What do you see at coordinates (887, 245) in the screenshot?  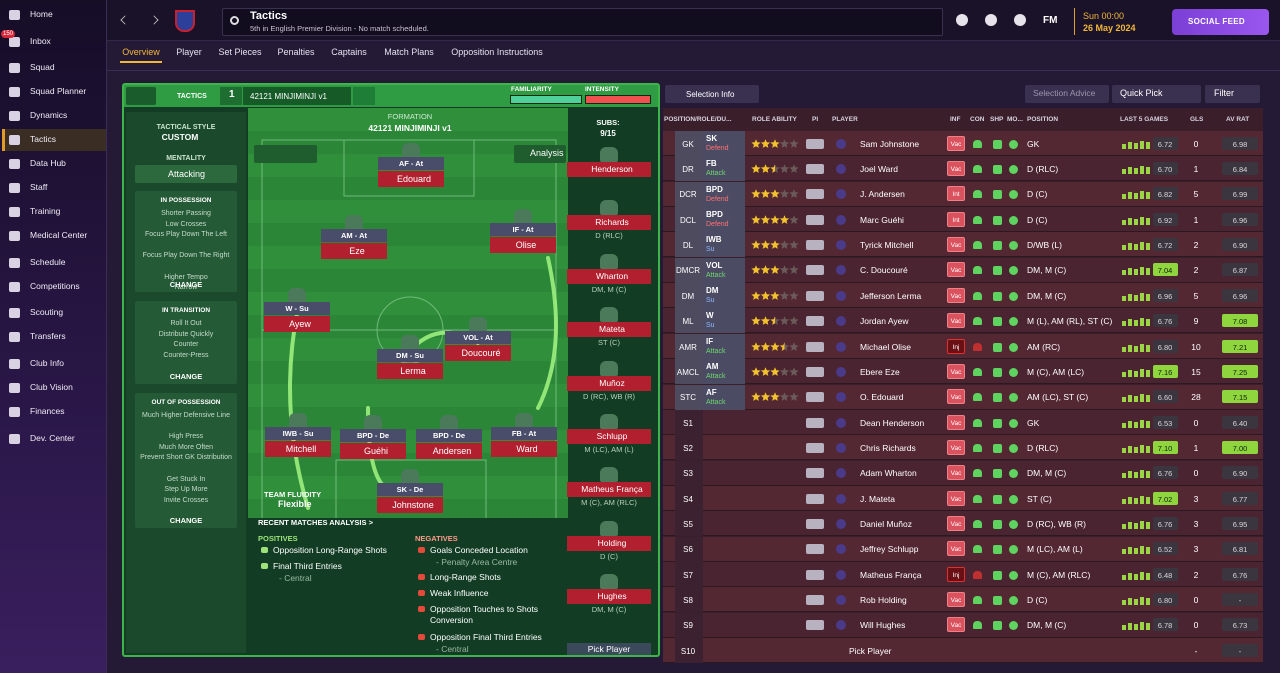 I see `row-player: Tyrick Mitchell` at bounding box center [887, 245].